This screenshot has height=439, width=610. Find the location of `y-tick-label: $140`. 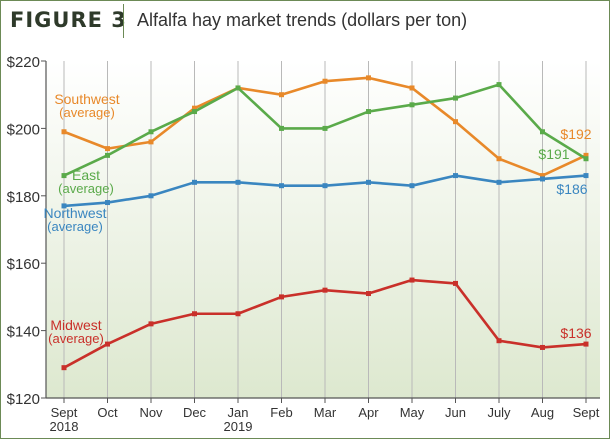

y-tick-label: $140 is located at coordinates (23, 332).